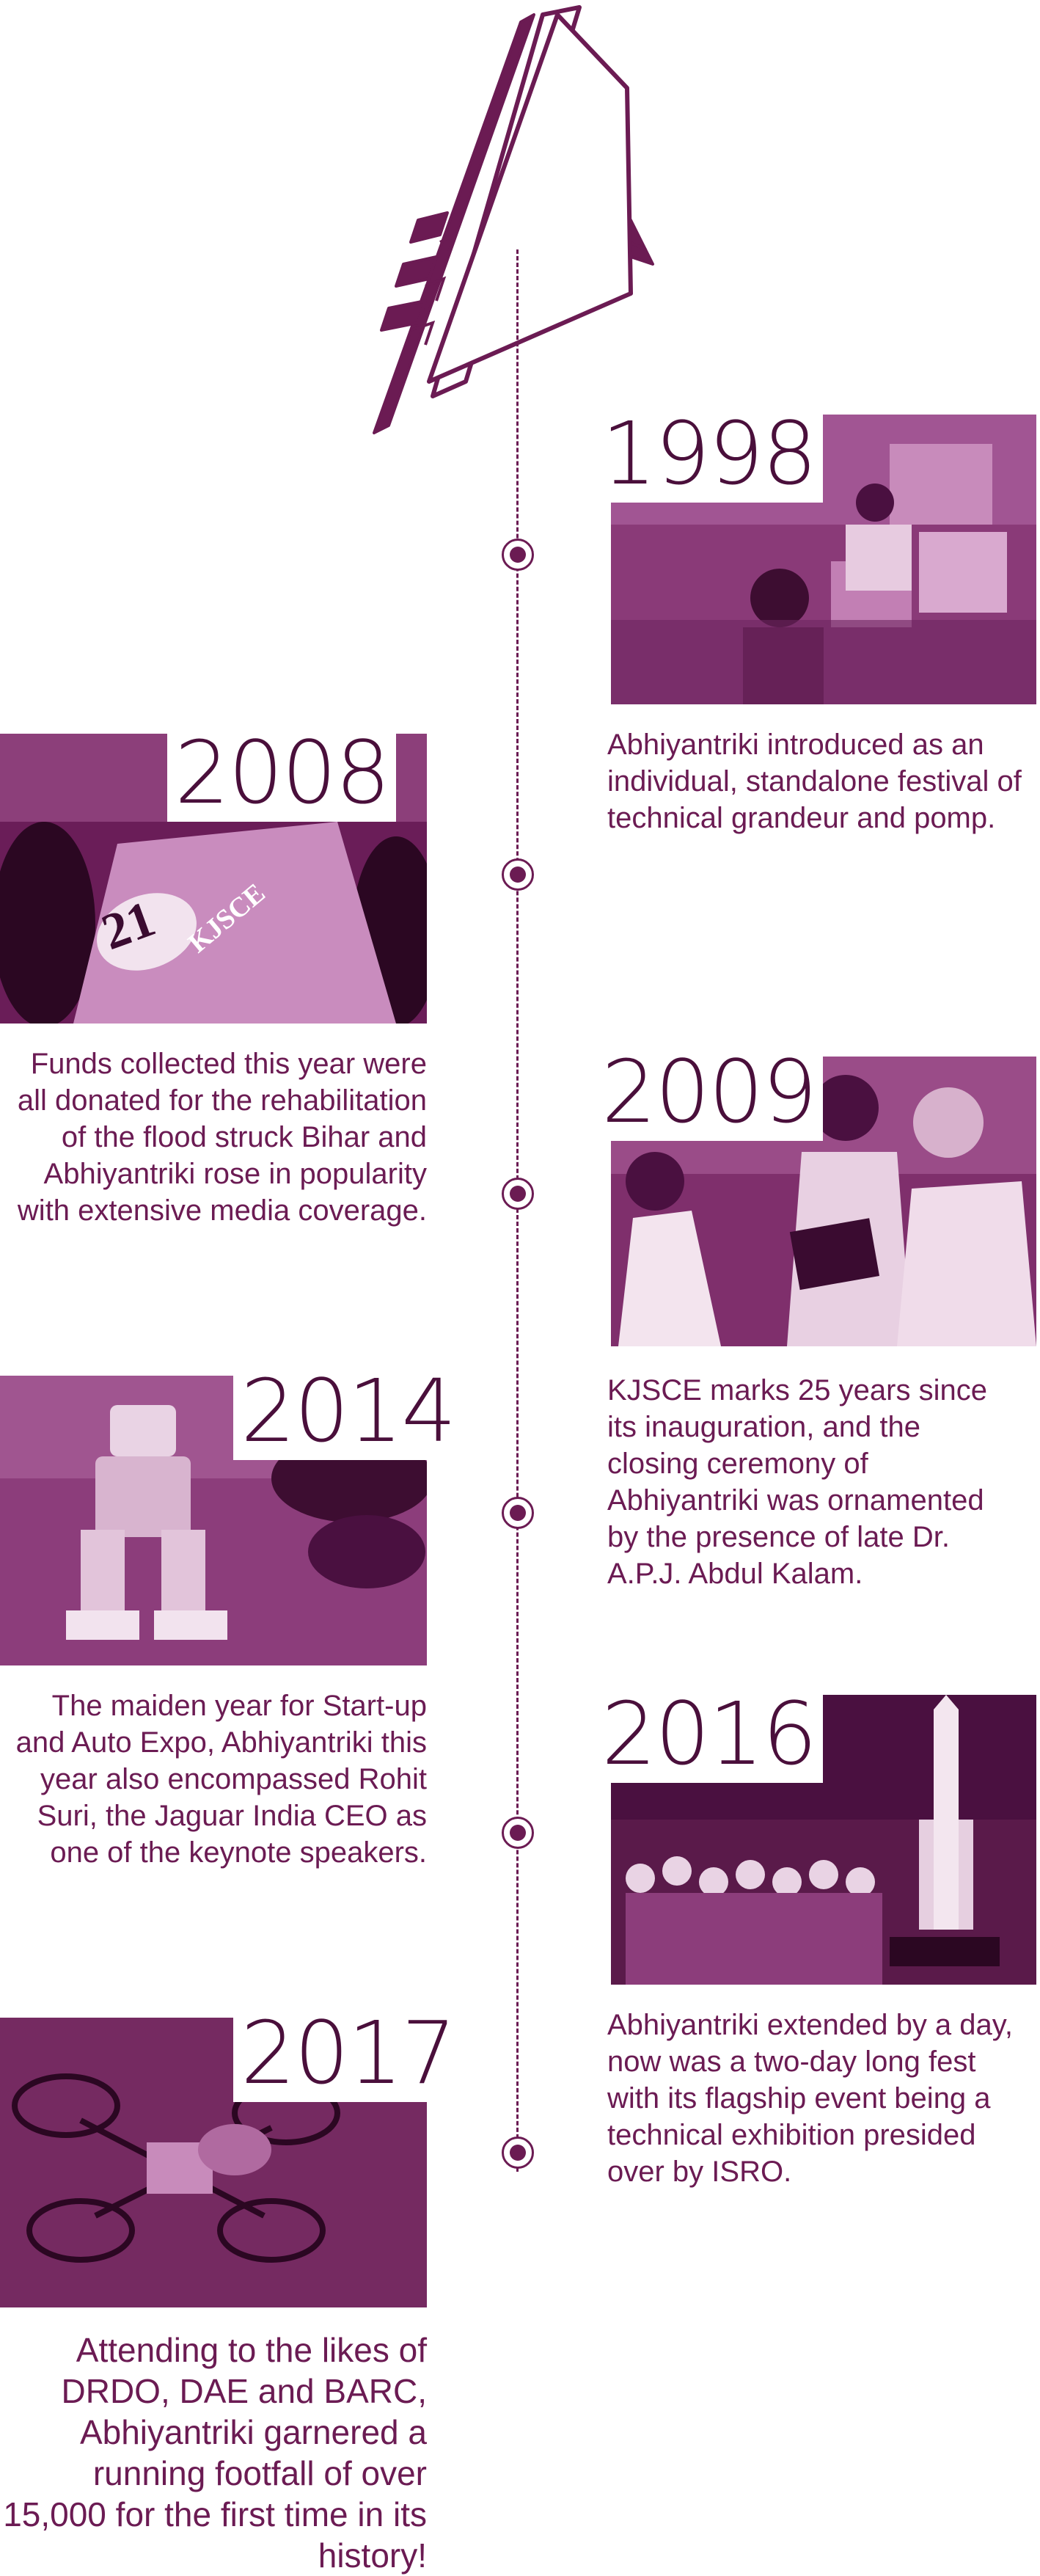  I want to click on timeline-node-2016, so click(518, 1833).